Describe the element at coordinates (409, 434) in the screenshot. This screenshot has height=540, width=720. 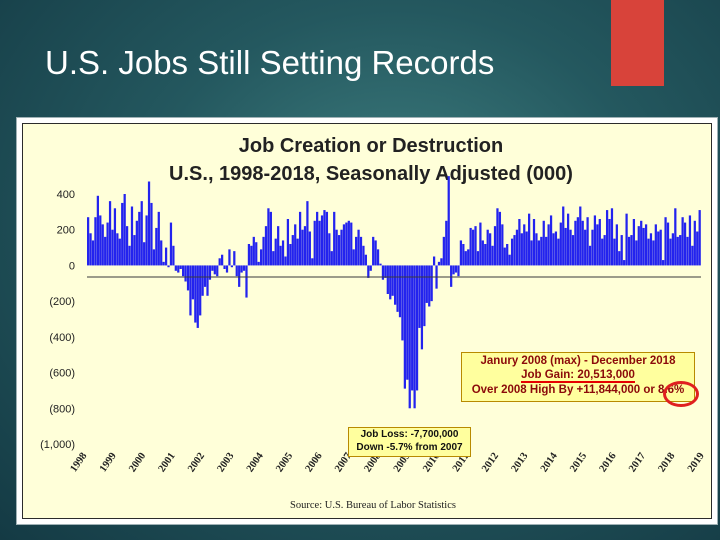
I see `loss-line-1: Job Loss: -7,700,000` at that location.